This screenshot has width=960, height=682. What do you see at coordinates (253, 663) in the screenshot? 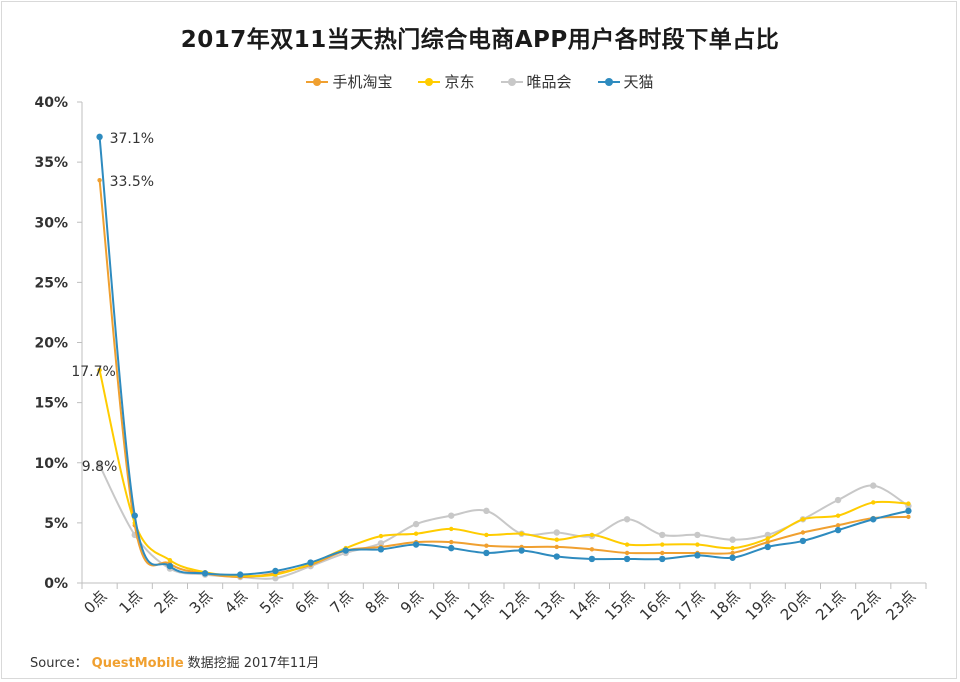
I see `source-suffix: 数据挖掘 2017年11月` at bounding box center [253, 663].